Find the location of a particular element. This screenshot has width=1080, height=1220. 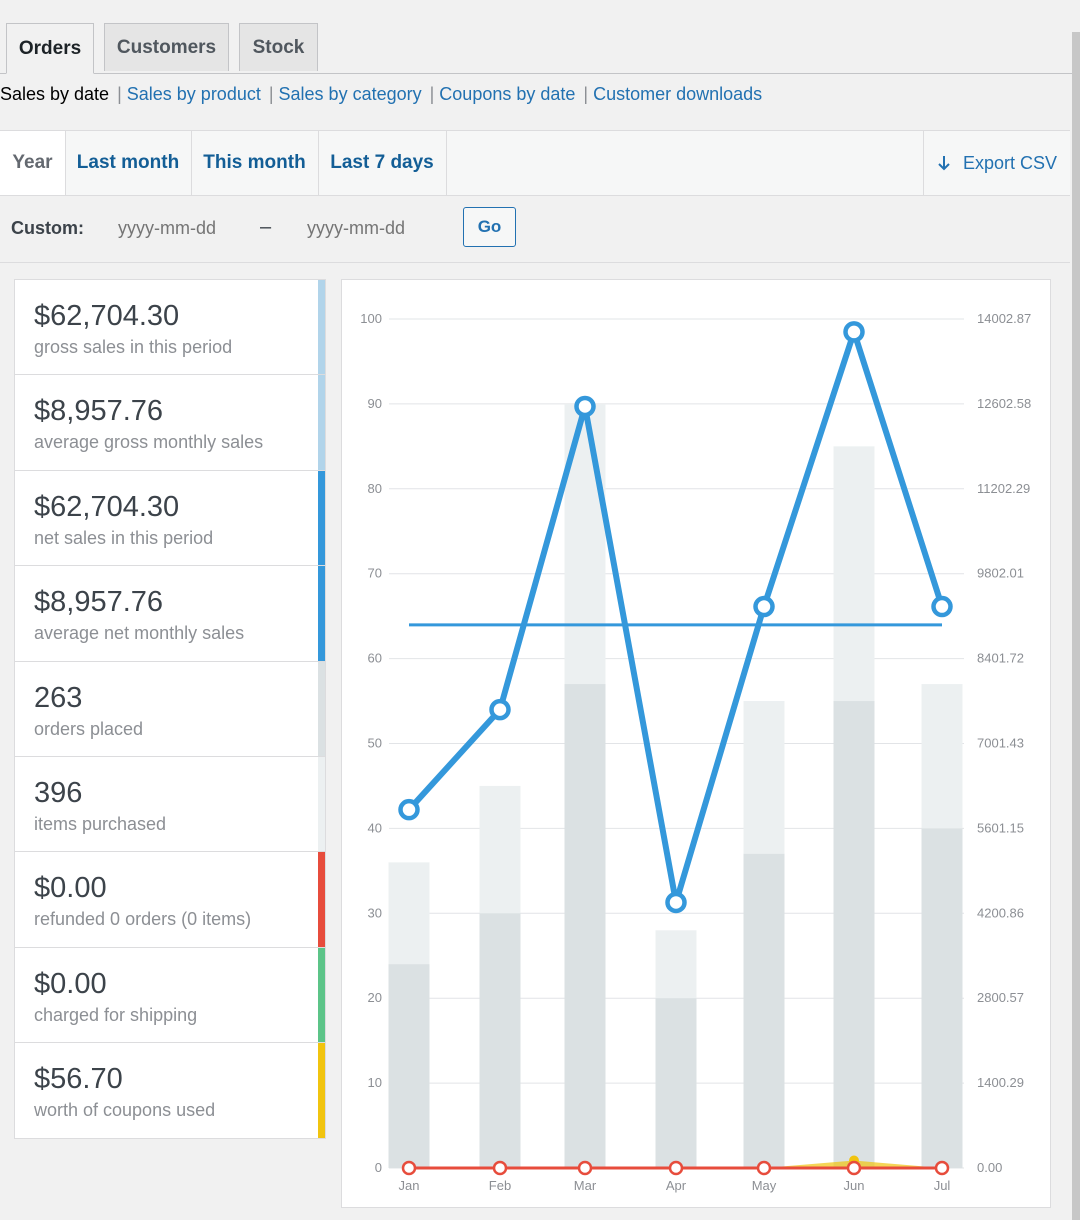

legend-item: $8,957.76 average gross monthly sales is located at coordinates (170, 423).